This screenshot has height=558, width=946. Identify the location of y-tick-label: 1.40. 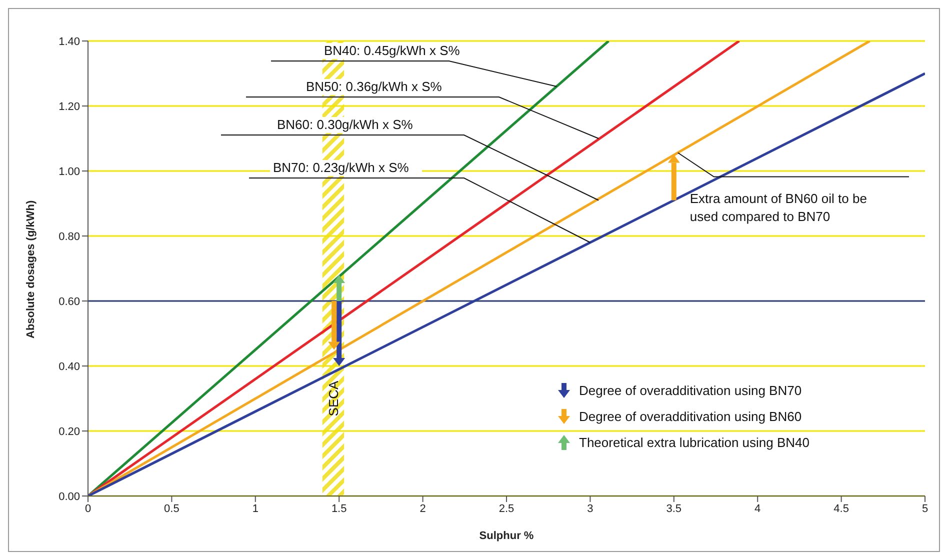
(69, 42).